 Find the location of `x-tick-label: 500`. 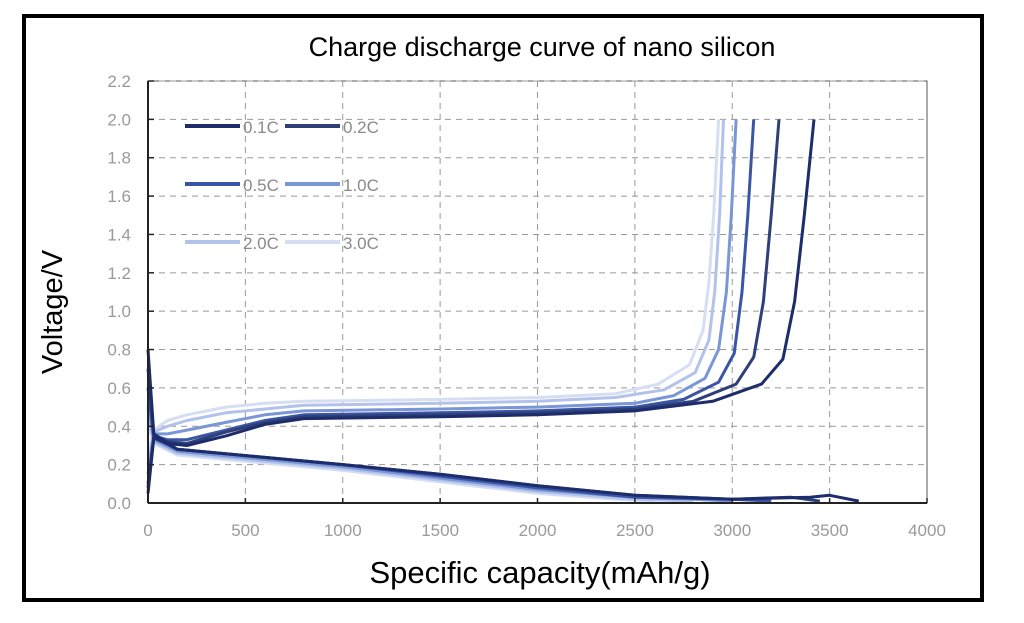

x-tick-label: 500 is located at coordinates (245, 530).